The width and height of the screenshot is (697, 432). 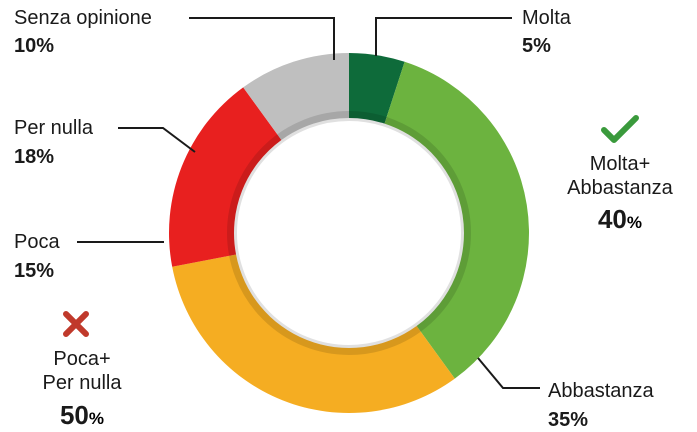 What do you see at coordinates (296, 96) in the screenshot?
I see `slice-senza-opinione` at bounding box center [296, 96].